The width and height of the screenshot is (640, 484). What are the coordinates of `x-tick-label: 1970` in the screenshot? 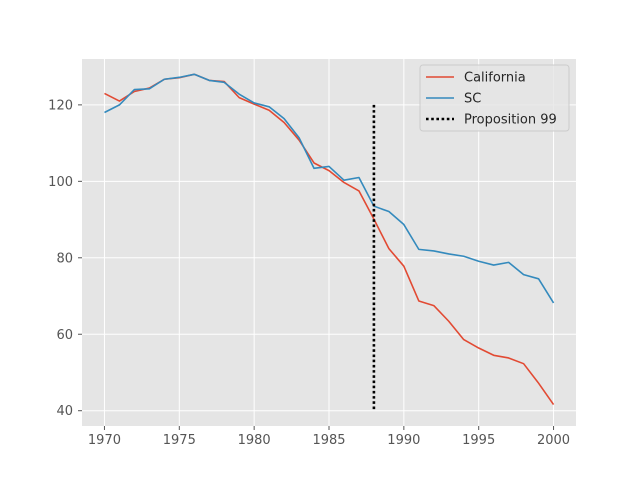 It's located at (104, 440).